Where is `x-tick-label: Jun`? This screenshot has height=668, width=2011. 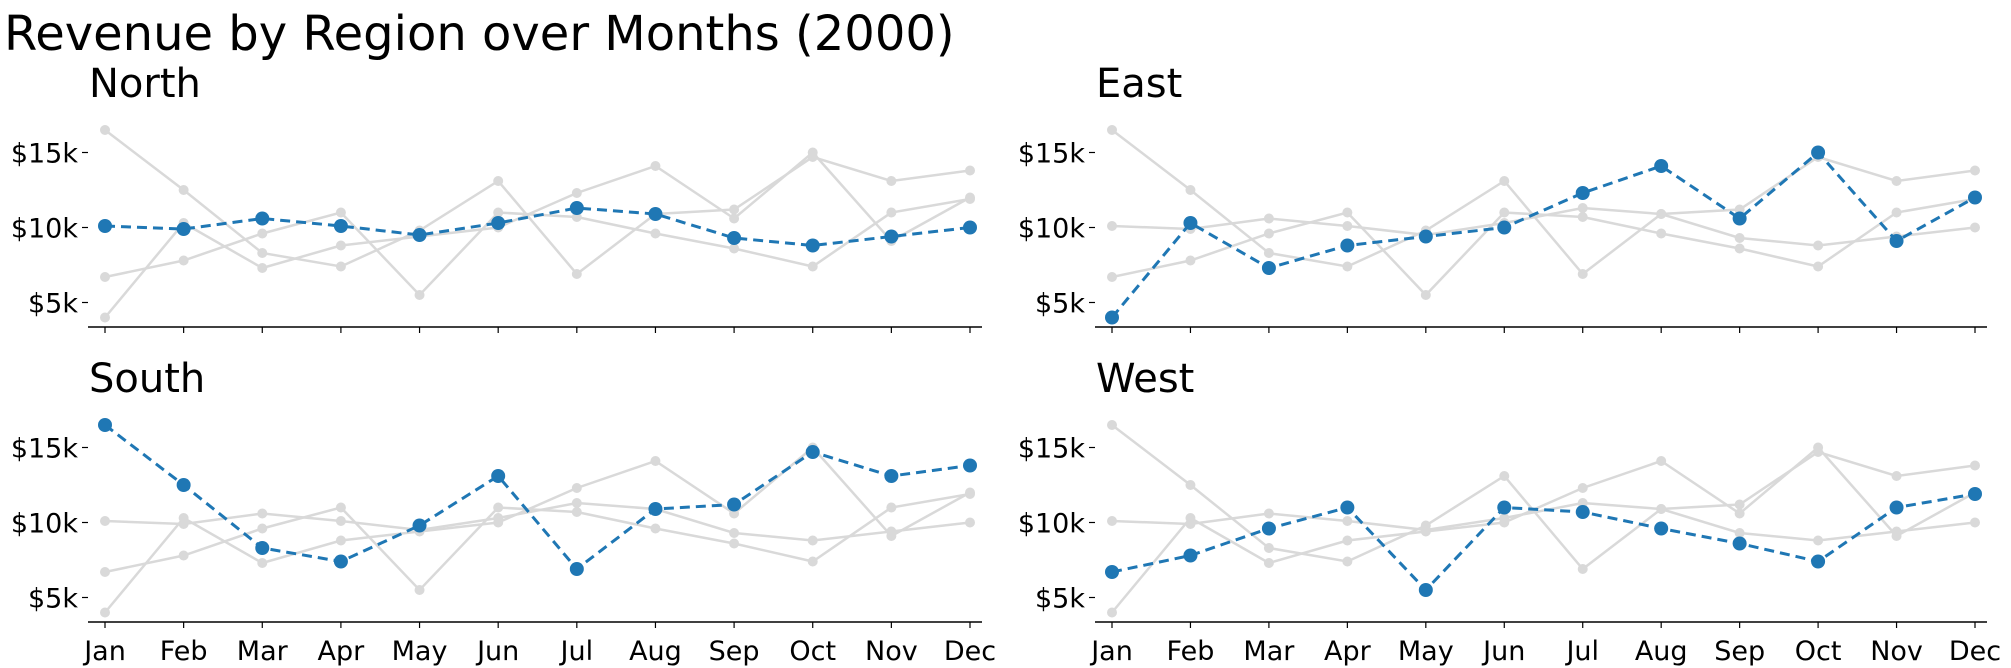 x-tick-label: Jun is located at coordinates (1503, 651).